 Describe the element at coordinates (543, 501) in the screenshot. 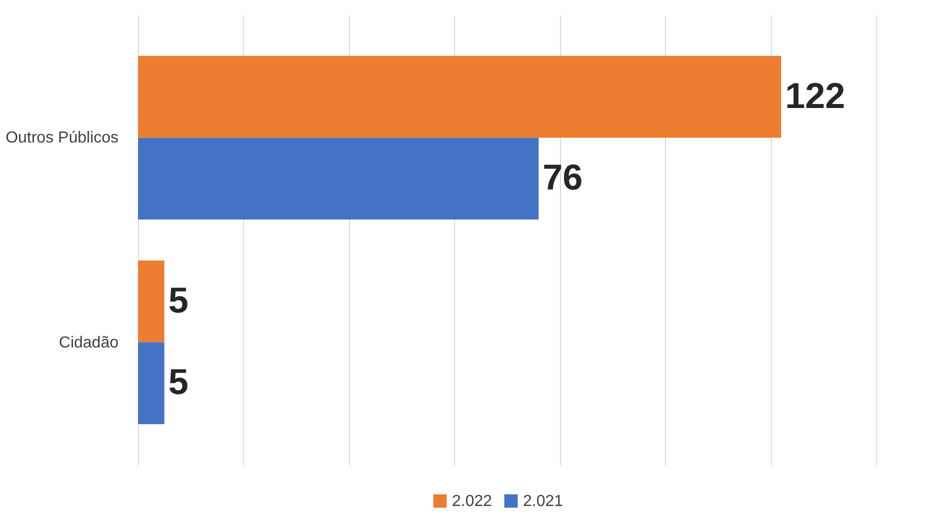

I see `legend-label: 2.021` at that location.